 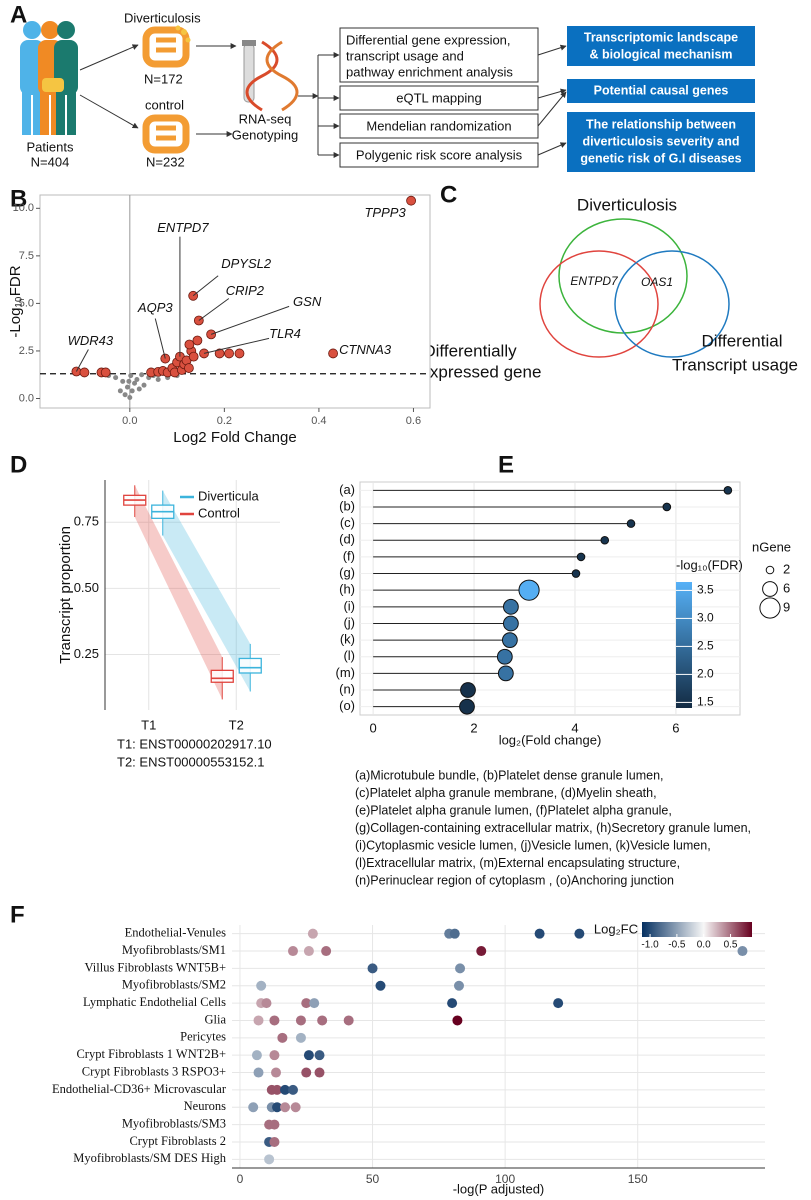 I want to click on y-tick-label: (k), so click(x=347, y=639).